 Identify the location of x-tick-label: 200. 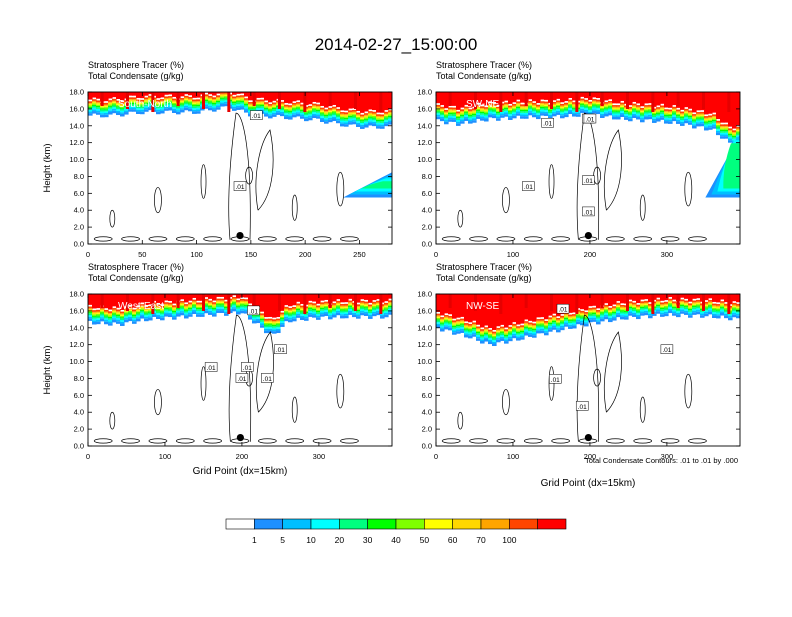
(590, 254).